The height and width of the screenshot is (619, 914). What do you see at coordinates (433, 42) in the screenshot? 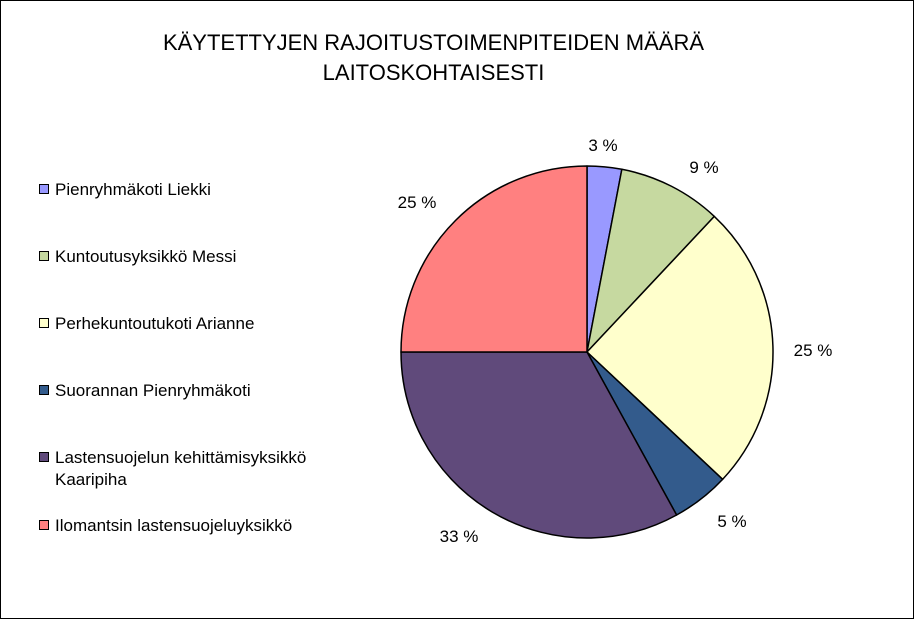
I see `chart-title-line-1: KÄYTETTYJEN RAJOITUSTOIMENPITEIDEN MÄÄRÄ` at bounding box center [433, 42].